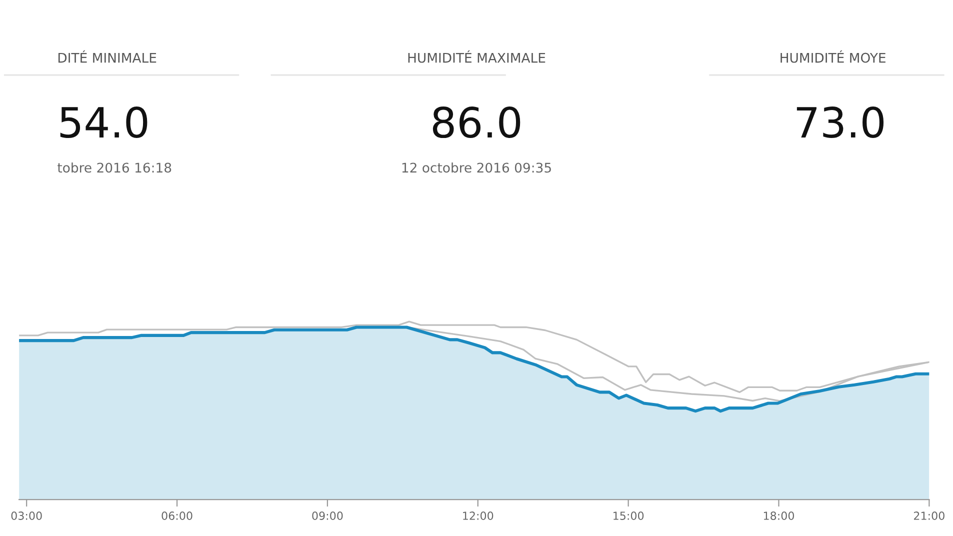 The image size is (953, 536). I want to click on text: HUMIDITÉ MOYE, so click(833, 56).